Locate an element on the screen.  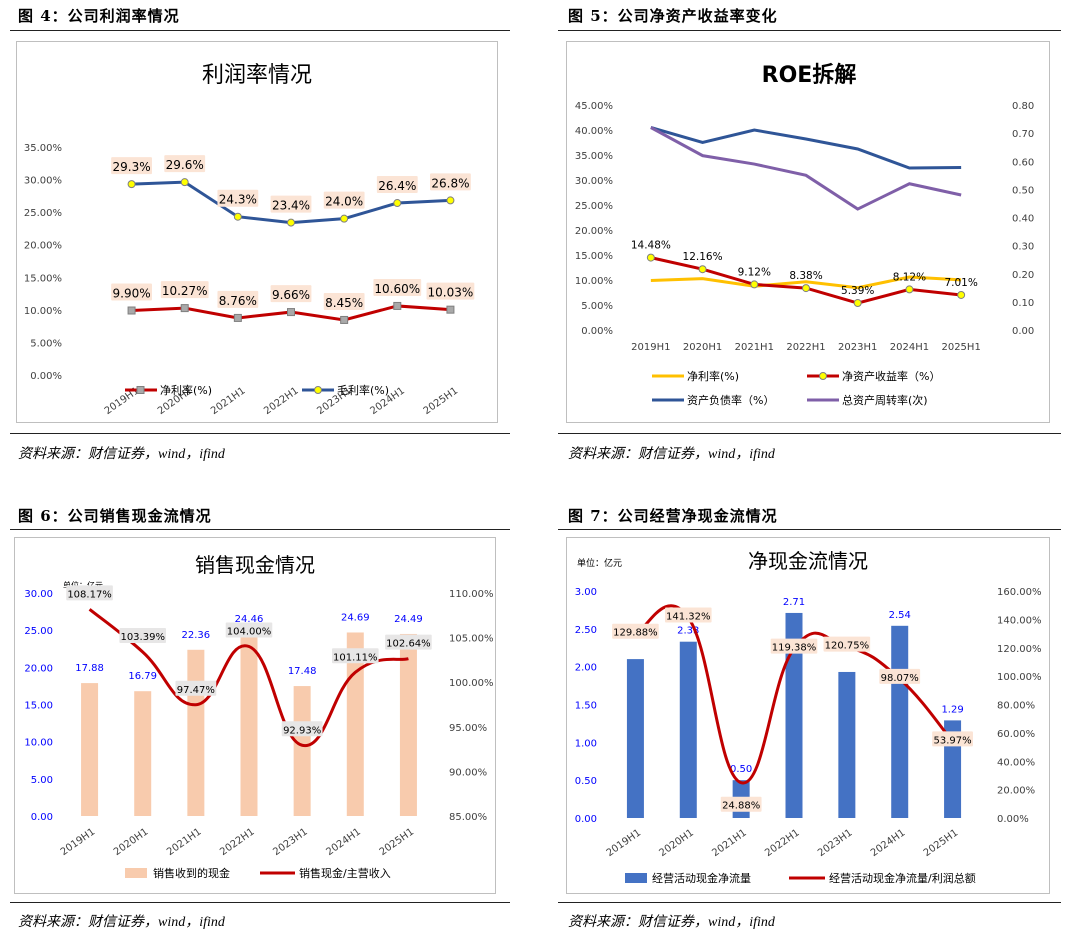
bar-value-label: 2.71 is located at coordinates (794, 602).